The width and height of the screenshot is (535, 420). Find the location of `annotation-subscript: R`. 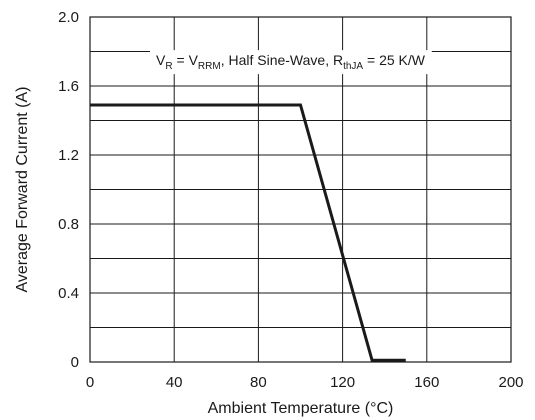

annotation-subscript: R is located at coordinates (168, 66).